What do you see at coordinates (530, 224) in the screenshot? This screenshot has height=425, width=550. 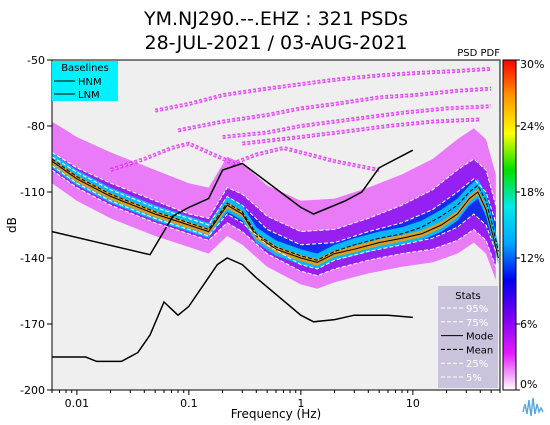 I see `colorbar-ticks: 30% 24% 18% 12% 6% 0%` at bounding box center [530, 224].